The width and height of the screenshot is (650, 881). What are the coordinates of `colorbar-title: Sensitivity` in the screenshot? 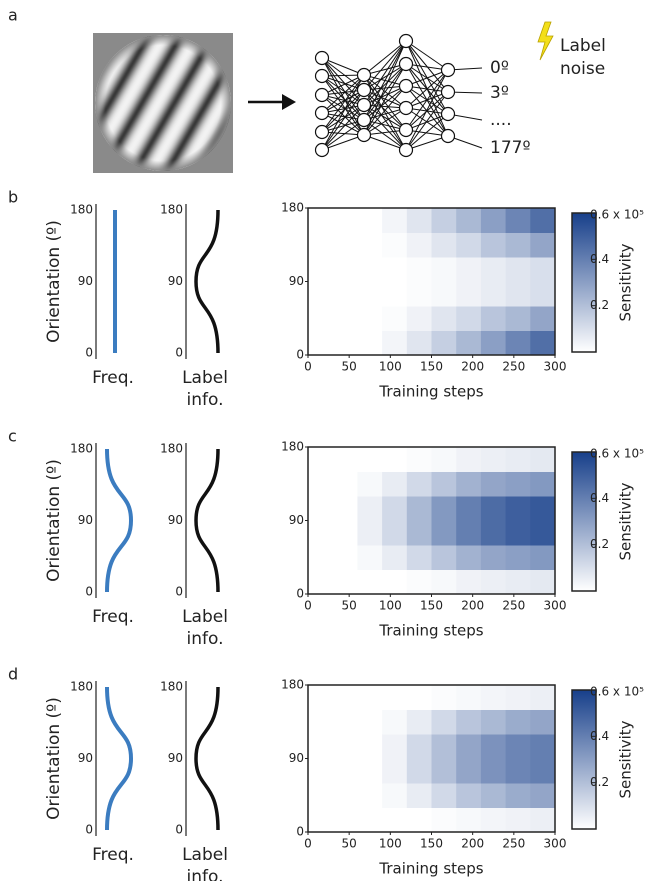 It's located at (626, 521).